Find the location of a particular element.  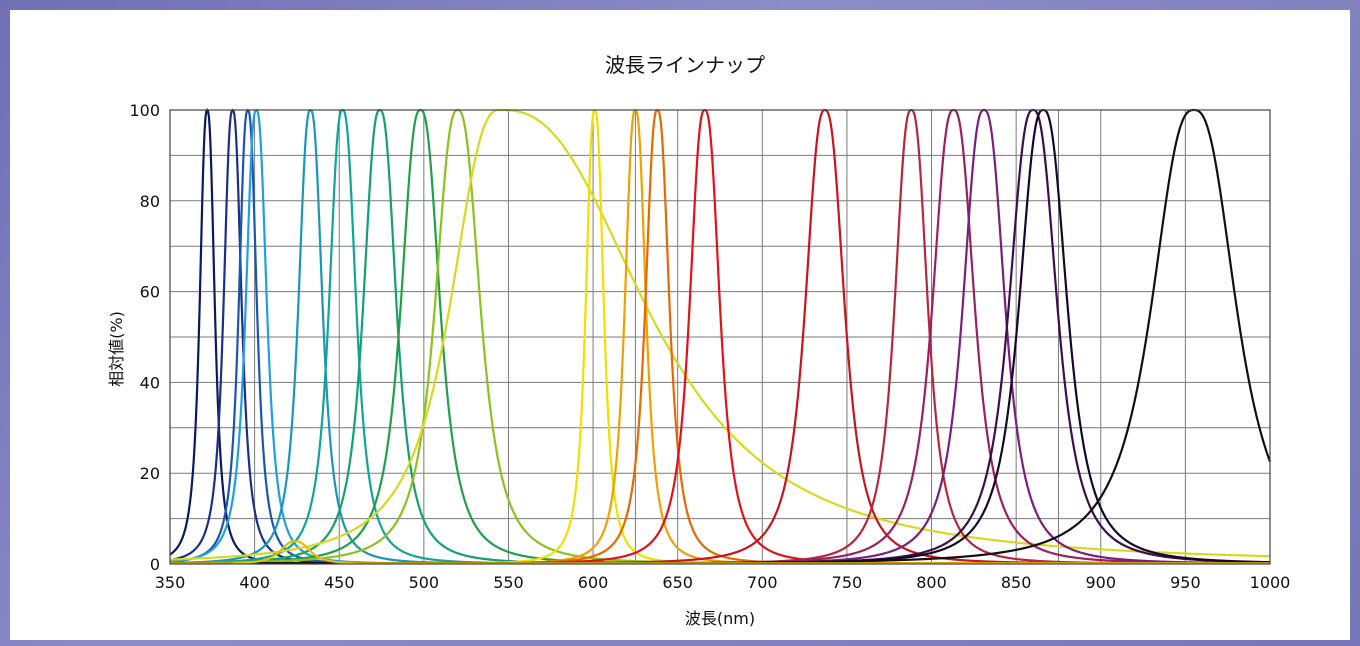

x-tick-label: 700 is located at coordinates (762, 582).